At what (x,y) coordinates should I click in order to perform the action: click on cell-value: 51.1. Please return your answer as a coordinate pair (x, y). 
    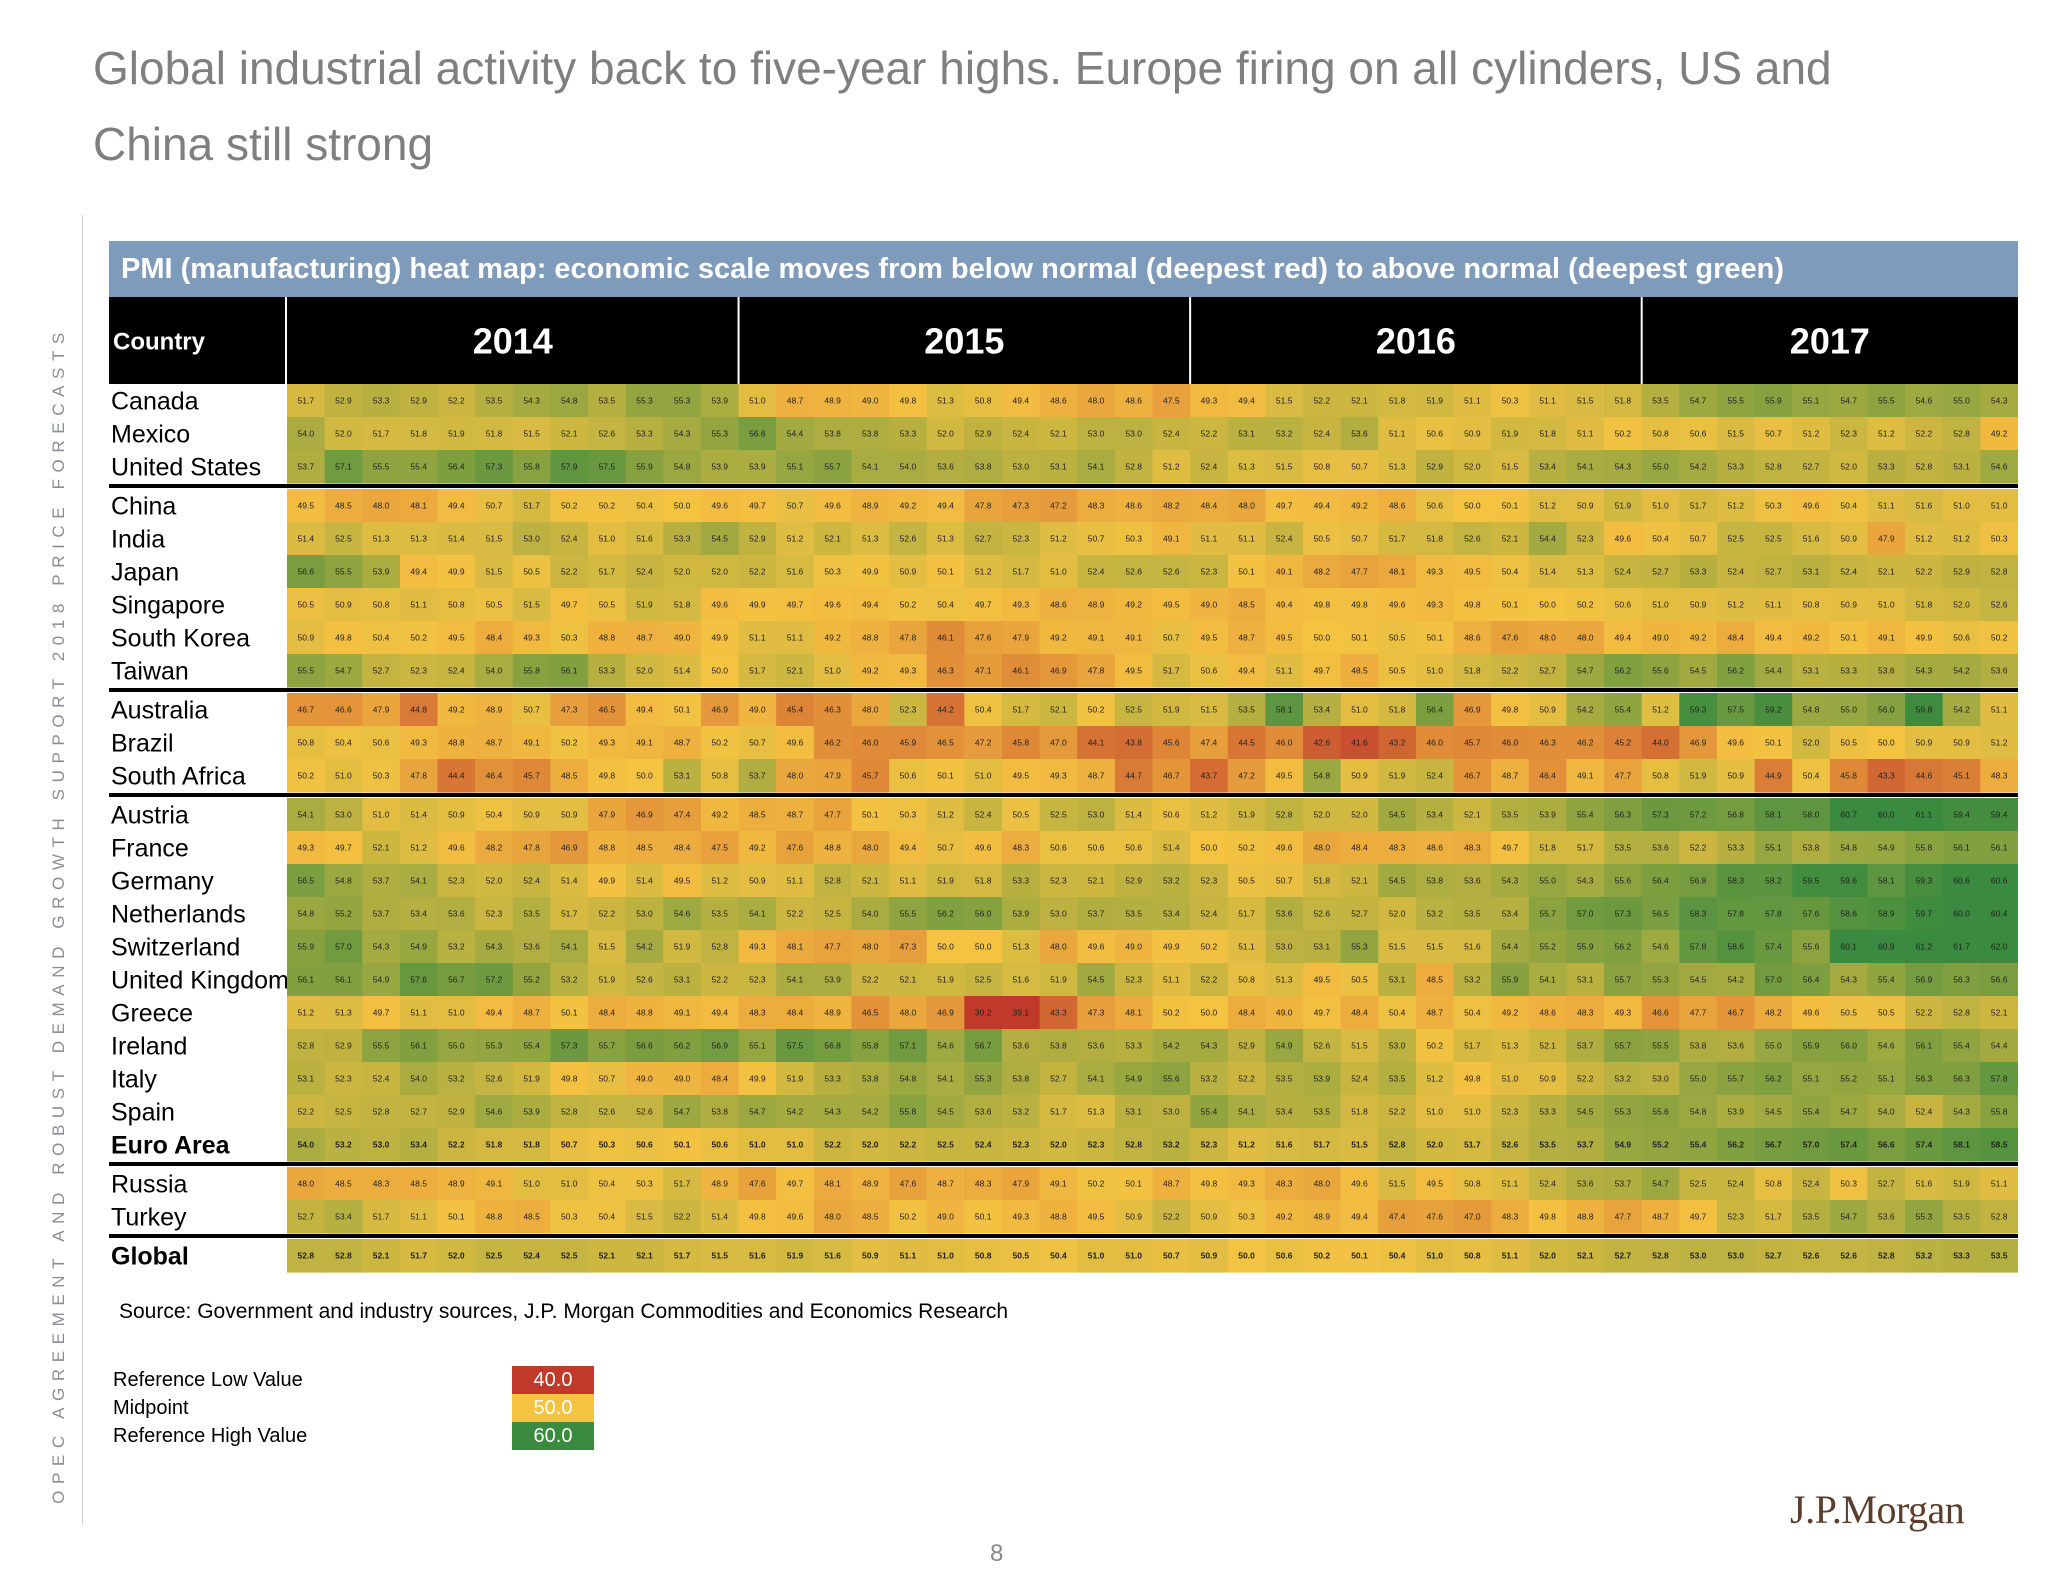
    Looking at the image, I should click on (1510, 1256).